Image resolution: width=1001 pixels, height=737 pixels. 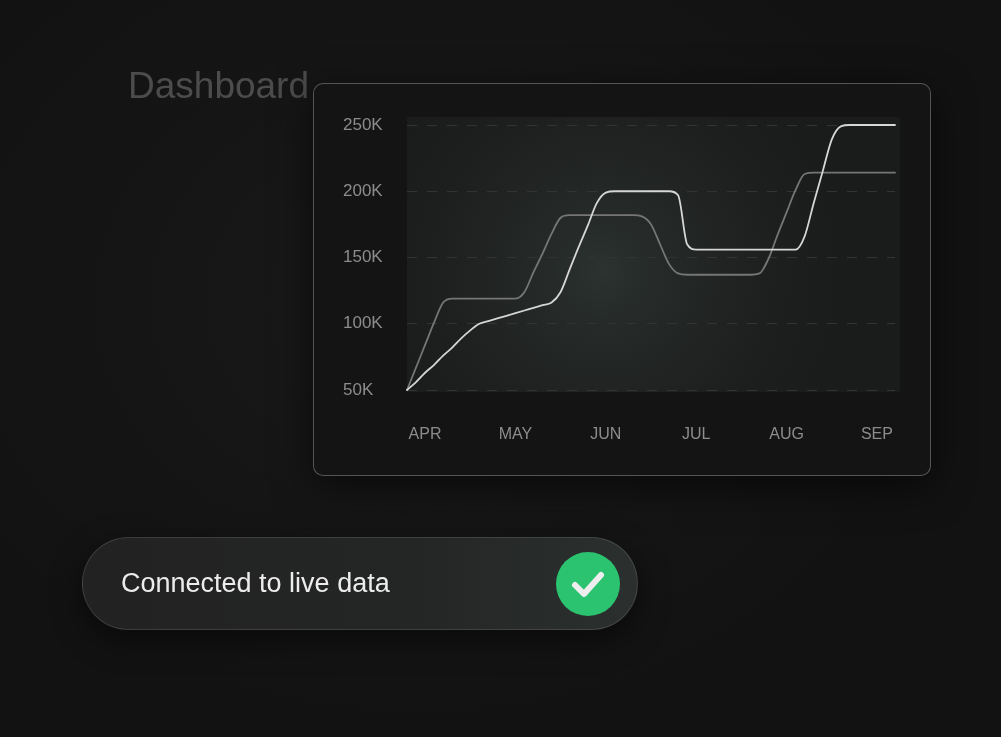 I want to click on status-badge: Connected to live data, so click(x=360, y=583).